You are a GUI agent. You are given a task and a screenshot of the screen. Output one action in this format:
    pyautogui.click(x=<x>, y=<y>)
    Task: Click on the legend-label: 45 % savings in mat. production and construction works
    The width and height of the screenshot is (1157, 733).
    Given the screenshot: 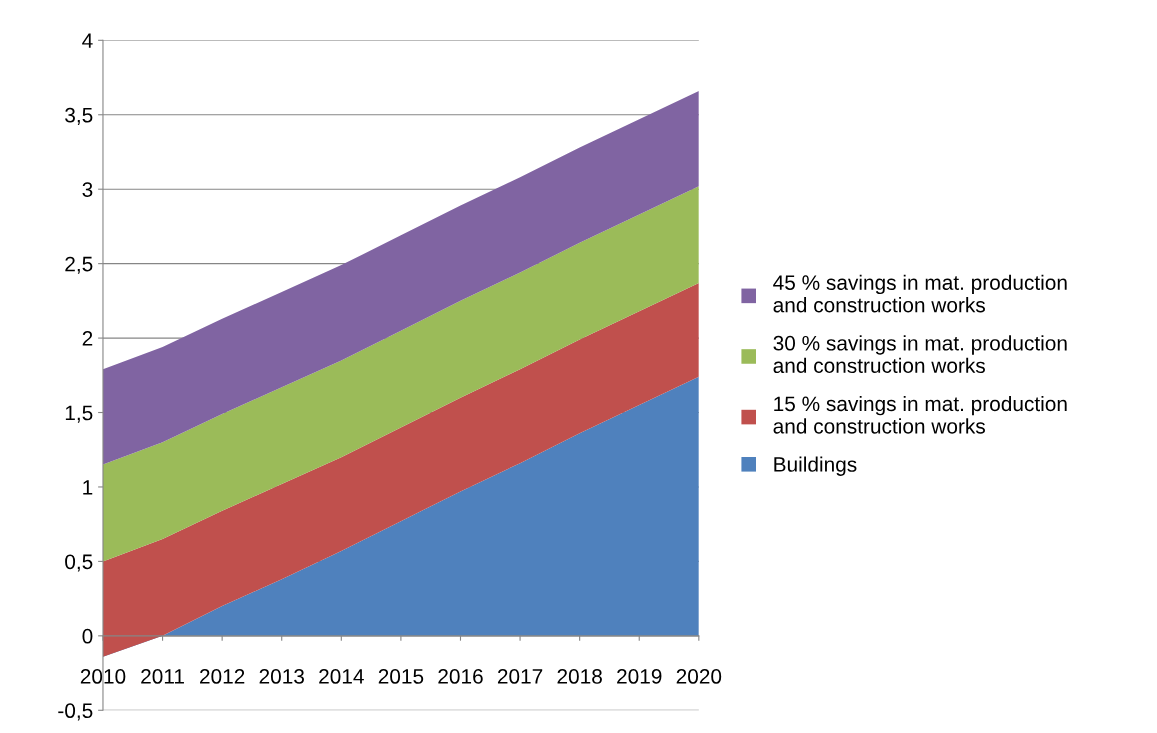 What is the action you would take?
    pyautogui.click(x=920, y=293)
    